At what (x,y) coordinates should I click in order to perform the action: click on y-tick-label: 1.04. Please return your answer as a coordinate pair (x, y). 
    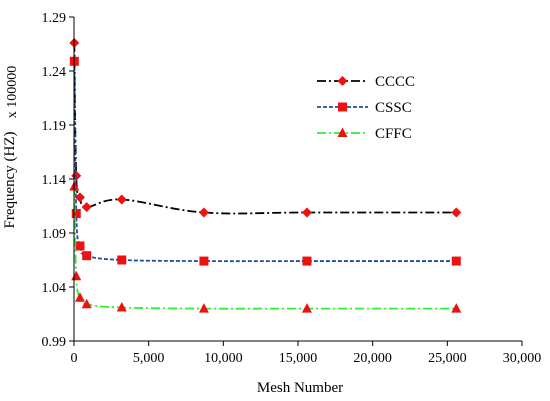
    Looking at the image, I should click on (54, 288).